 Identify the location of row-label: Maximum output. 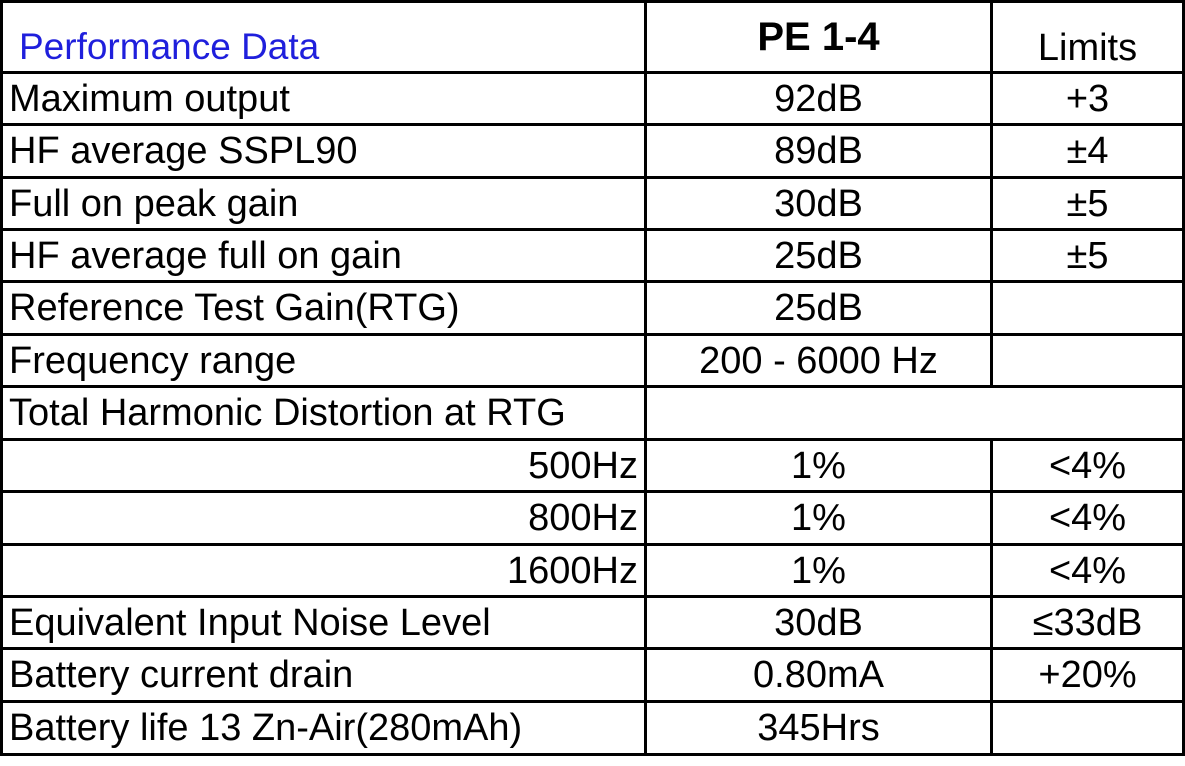
(323, 100).